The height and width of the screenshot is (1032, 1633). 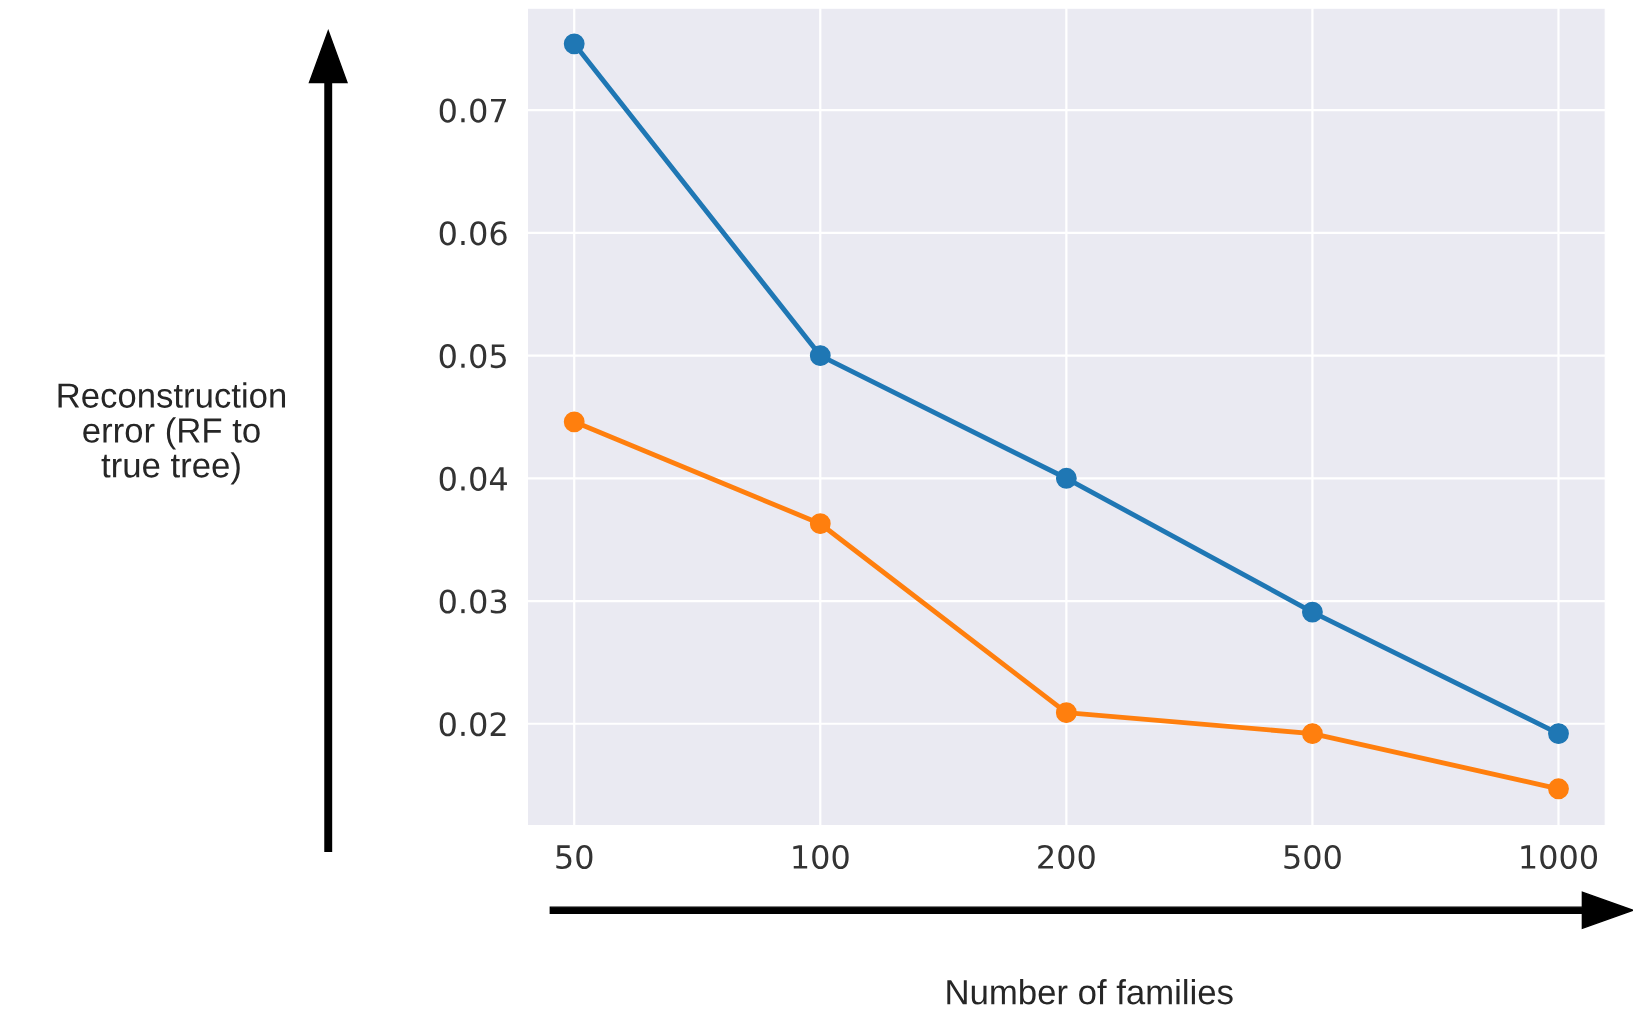 I want to click on y-tick-label: 0.04, so click(x=473, y=478).